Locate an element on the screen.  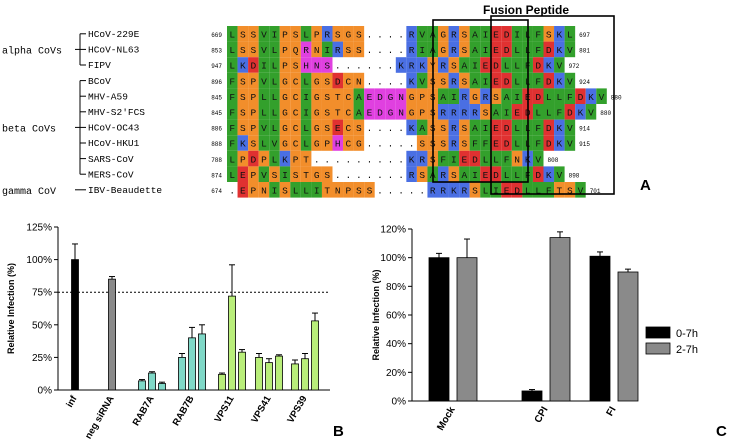
row-name: HCoV-OC43 is located at coordinates (114, 128).